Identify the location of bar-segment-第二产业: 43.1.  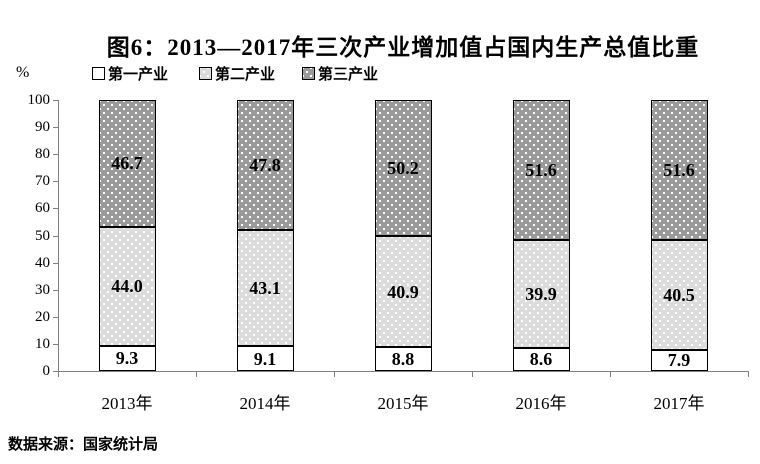
(265, 288).